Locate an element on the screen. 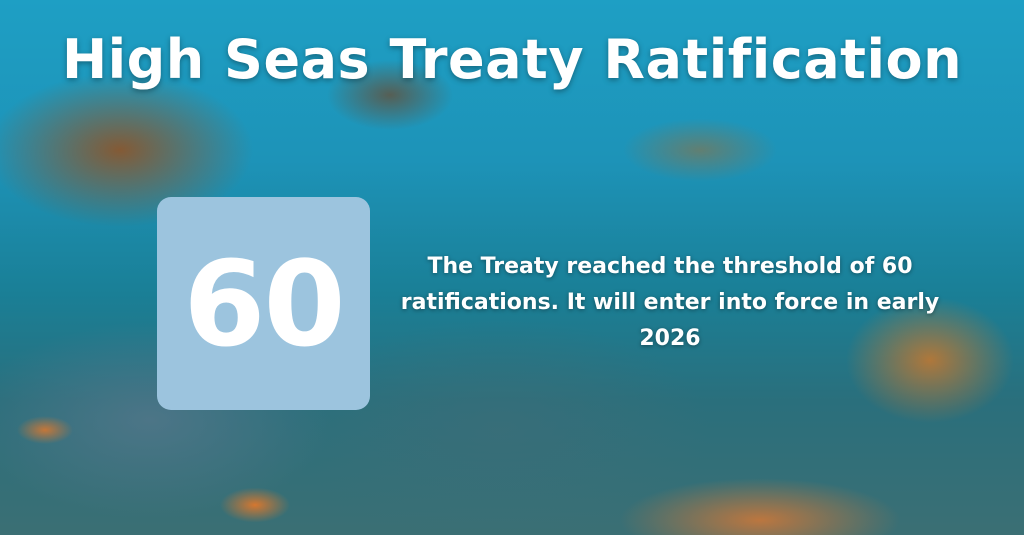 The width and height of the screenshot is (1024, 535). stat-value: 60 is located at coordinates (264, 303).